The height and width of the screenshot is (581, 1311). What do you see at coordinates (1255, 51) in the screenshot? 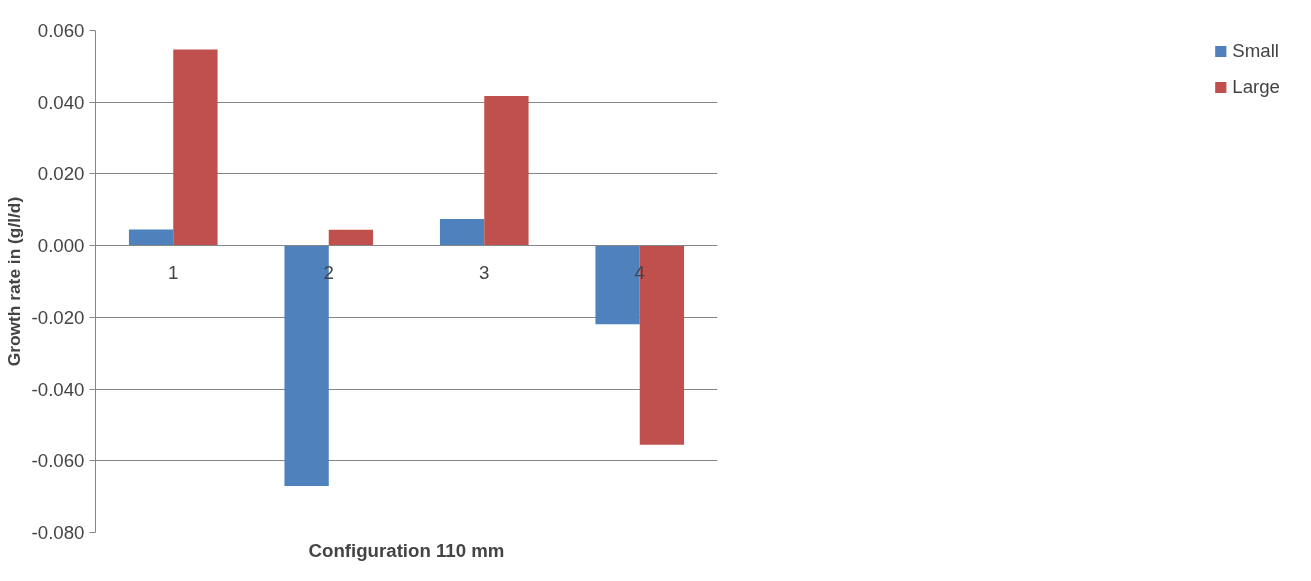
I see `legend-label: Small` at bounding box center [1255, 51].